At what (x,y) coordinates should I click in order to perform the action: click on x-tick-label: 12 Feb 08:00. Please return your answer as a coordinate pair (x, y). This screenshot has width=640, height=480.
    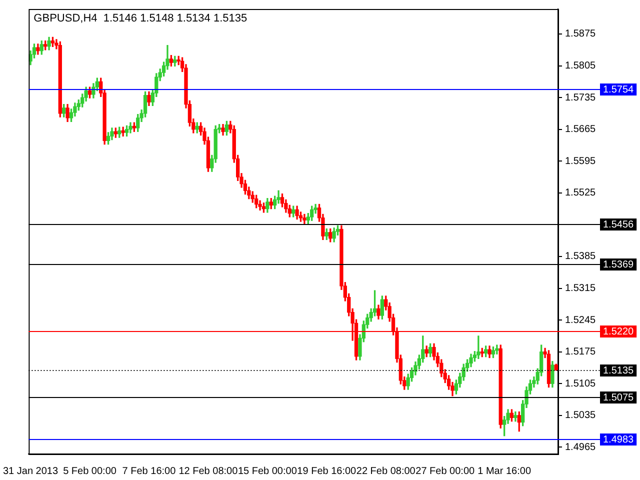
    Looking at the image, I should click on (208, 471).